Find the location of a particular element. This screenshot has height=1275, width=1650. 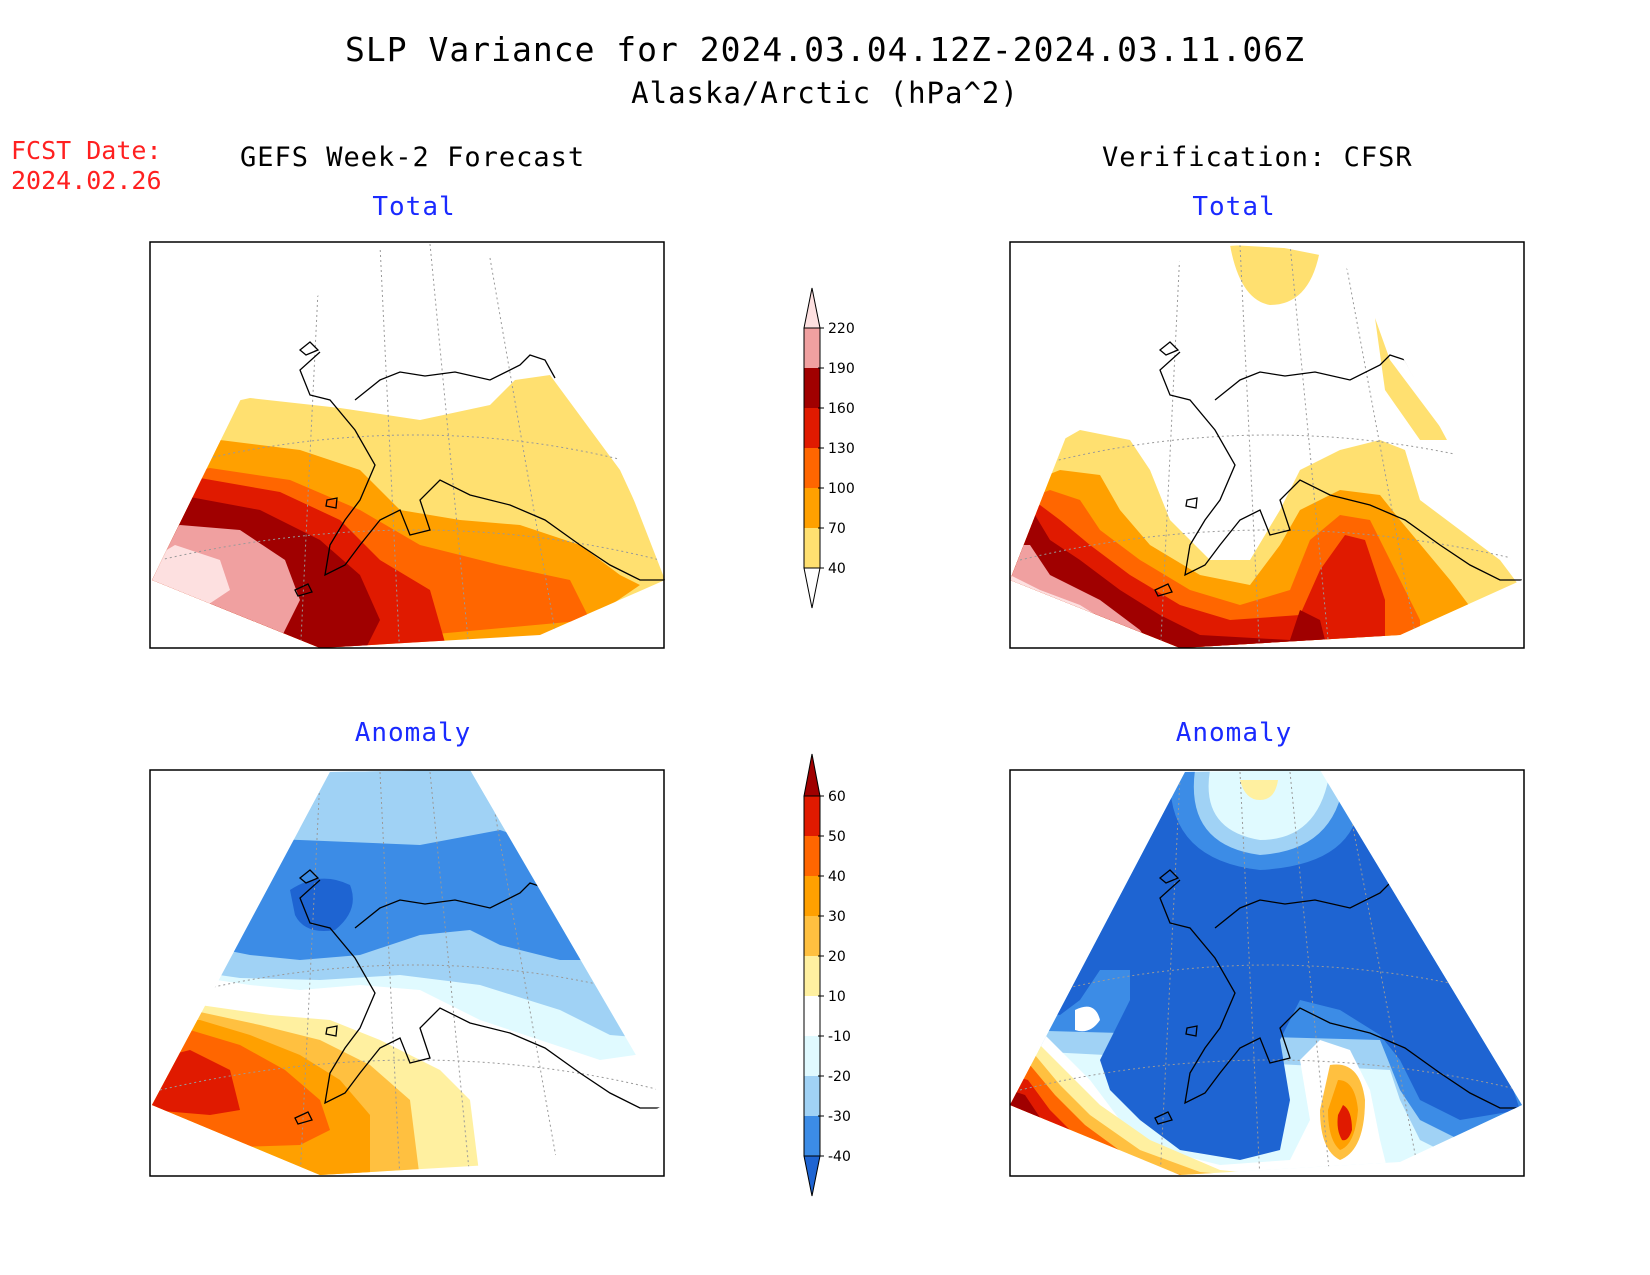

colorbar-anomaly-tick-label: 60 is located at coordinates (837, 797).